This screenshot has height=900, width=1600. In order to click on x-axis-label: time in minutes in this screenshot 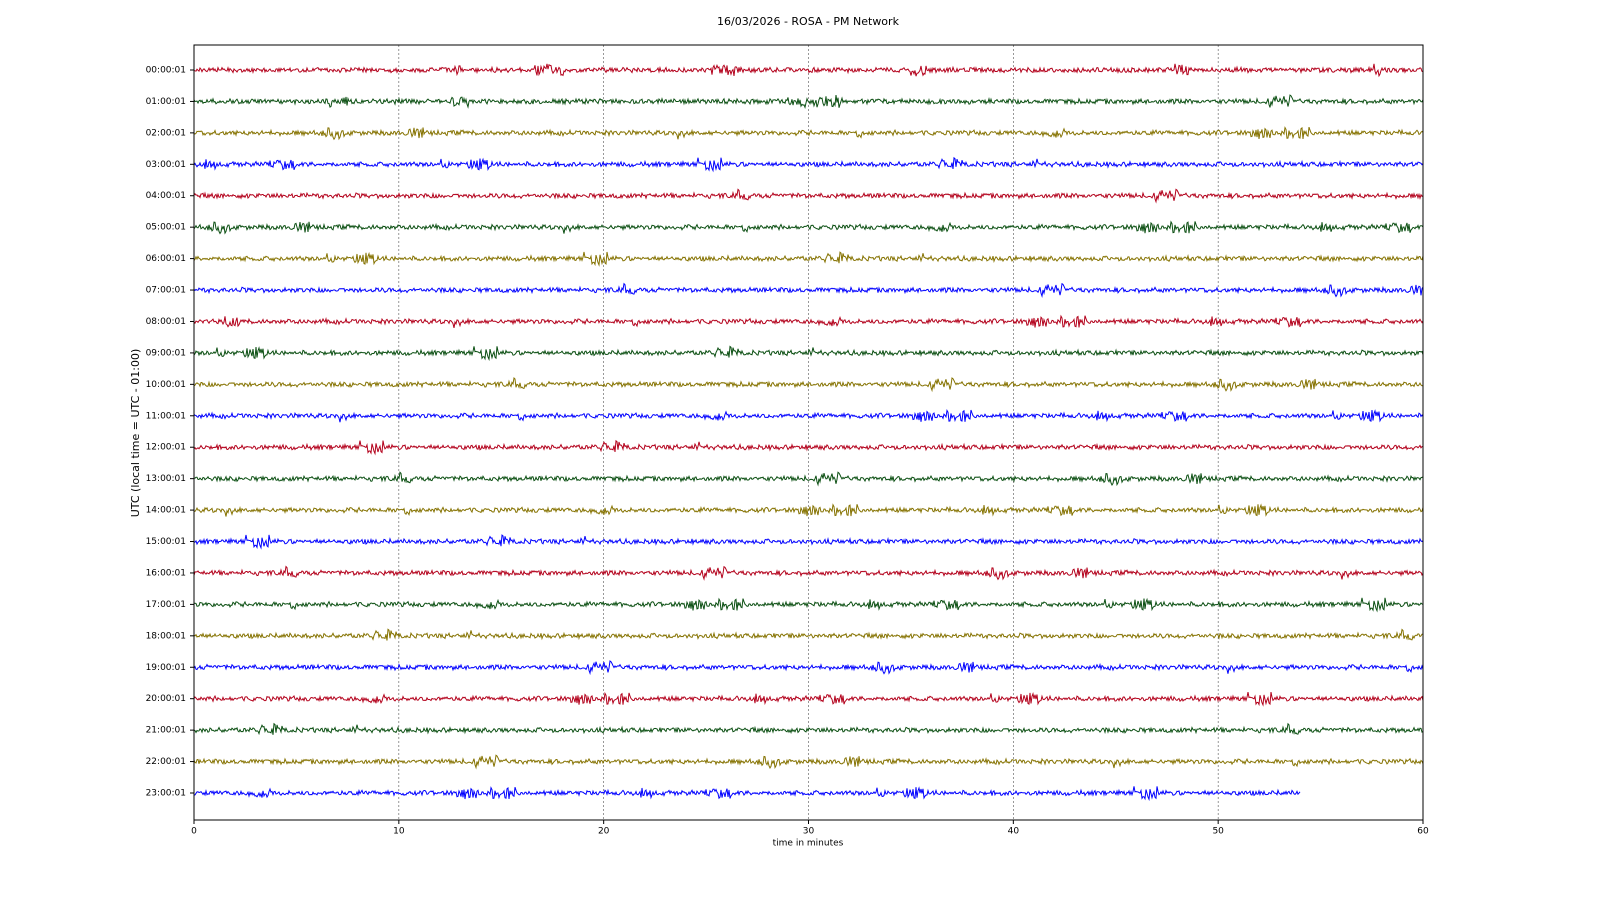, I will do `click(808, 844)`.